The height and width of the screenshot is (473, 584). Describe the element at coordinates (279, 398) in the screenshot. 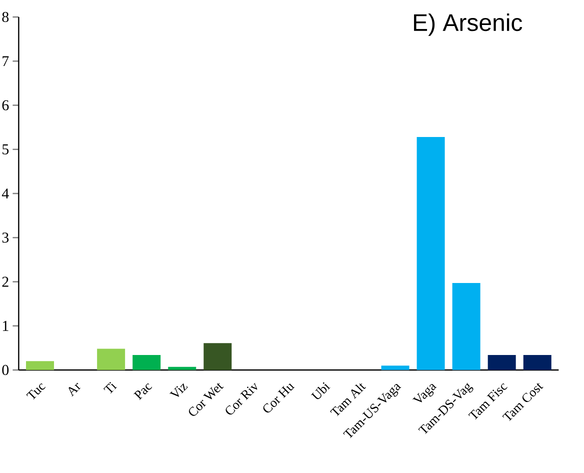

I see `x-tick-label: Cor Hu` at that location.